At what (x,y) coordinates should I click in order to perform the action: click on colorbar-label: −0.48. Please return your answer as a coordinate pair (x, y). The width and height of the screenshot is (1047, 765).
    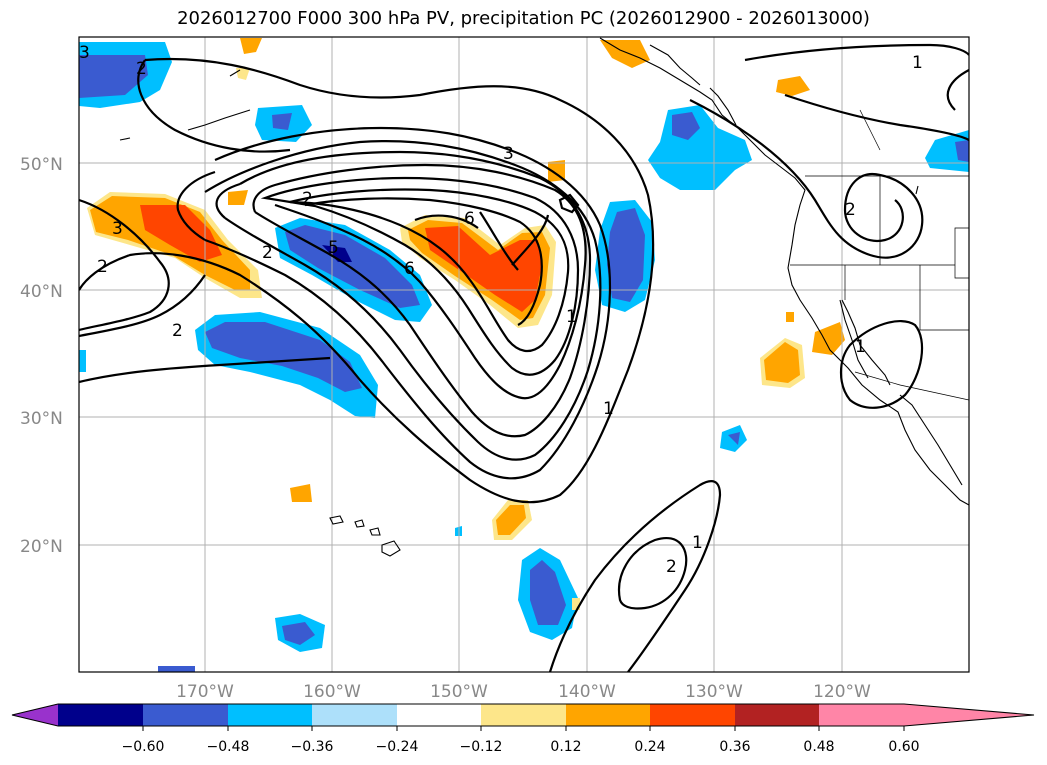
    Looking at the image, I should click on (228, 747).